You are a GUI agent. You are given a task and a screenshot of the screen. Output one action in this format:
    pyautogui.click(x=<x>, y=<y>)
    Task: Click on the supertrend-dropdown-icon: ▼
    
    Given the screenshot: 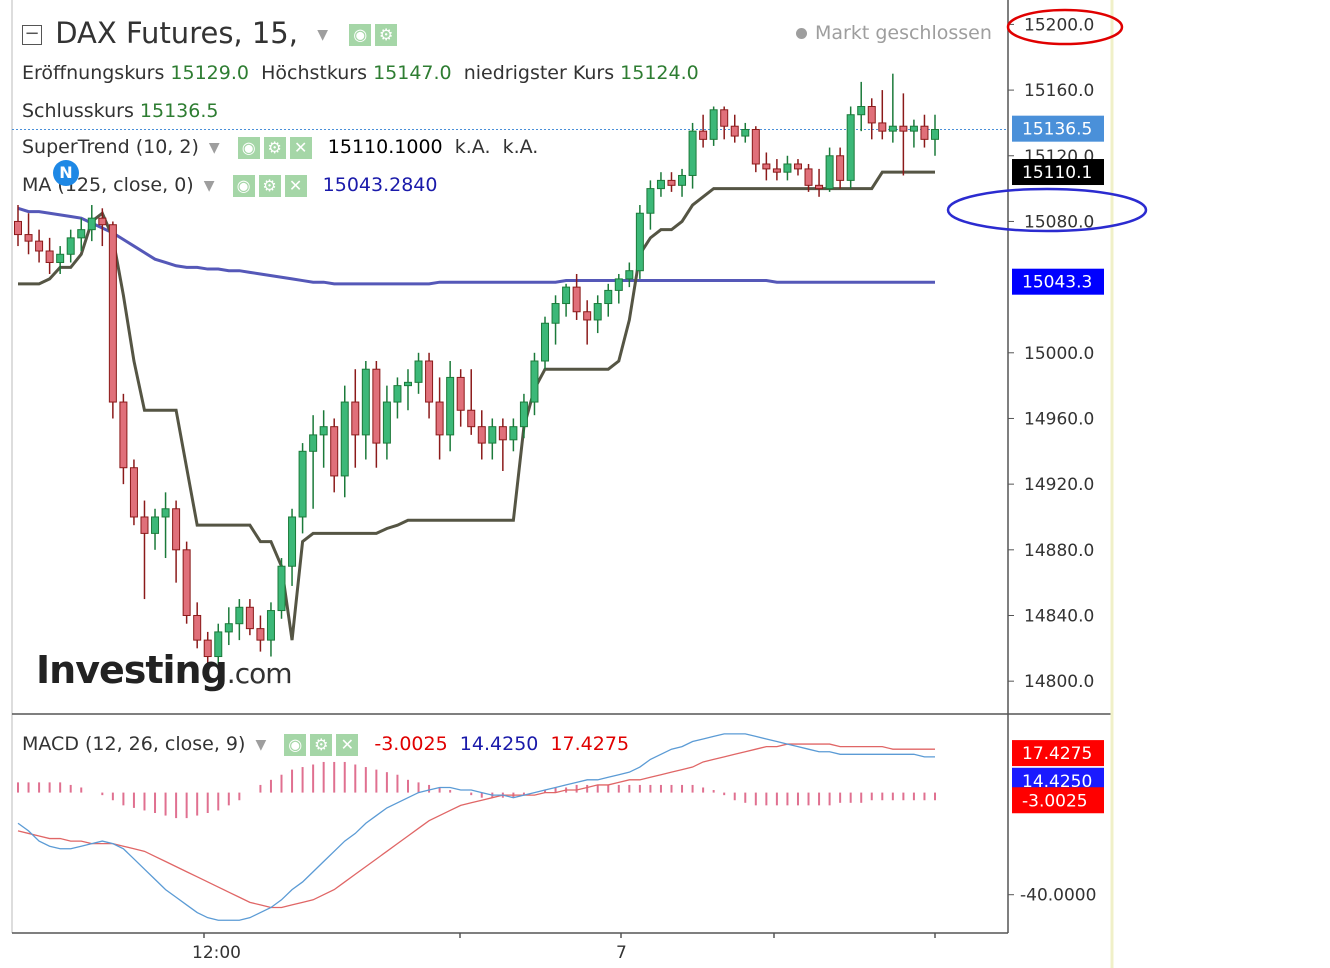 What is the action you would take?
    pyautogui.click(x=214, y=147)
    